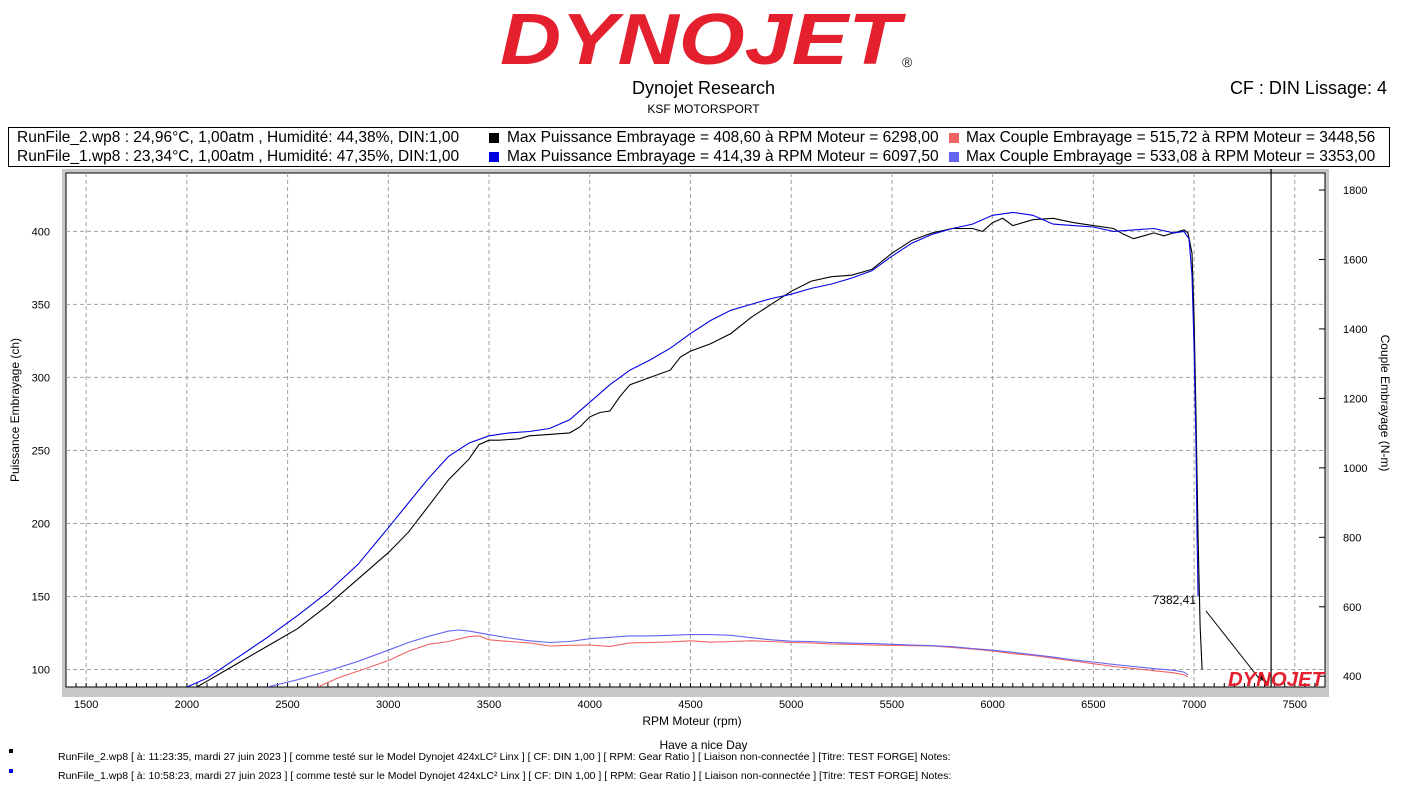 Image resolution: width=1407 pixels, height=791 pixels. What do you see at coordinates (187, 705) in the screenshot?
I see `x-tick-label: 2000` at bounding box center [187, 705].